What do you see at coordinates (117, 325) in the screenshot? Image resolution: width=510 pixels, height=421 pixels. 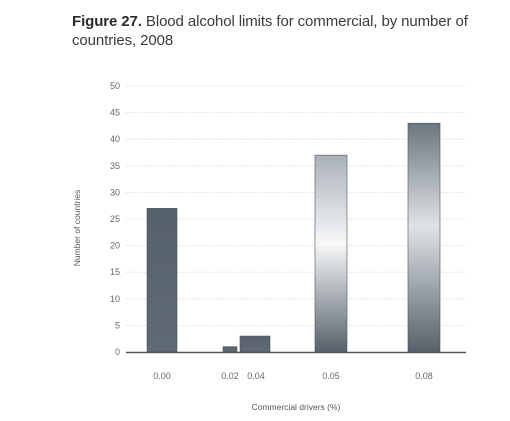 I see `y-tick-label: 5` at bounding box center [117, 325].